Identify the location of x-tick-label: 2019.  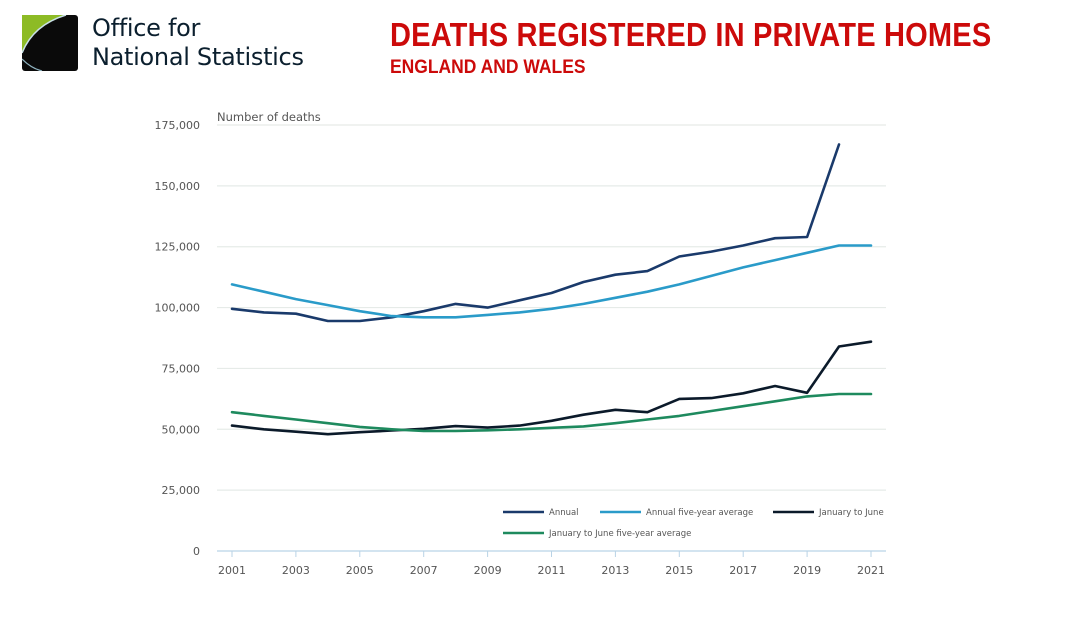
(807, 570).